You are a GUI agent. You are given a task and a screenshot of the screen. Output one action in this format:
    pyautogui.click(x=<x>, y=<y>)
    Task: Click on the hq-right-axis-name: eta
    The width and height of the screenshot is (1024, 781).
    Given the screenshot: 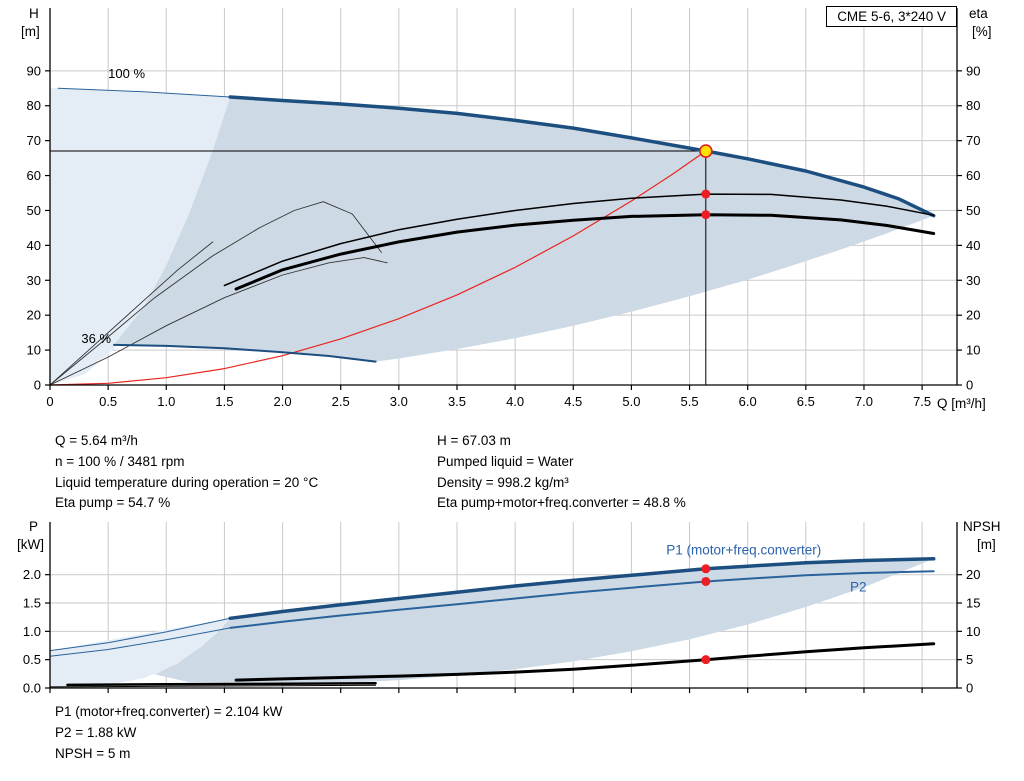 What is the action you would take?
    pyautogui.click(x=978, y=13)
    